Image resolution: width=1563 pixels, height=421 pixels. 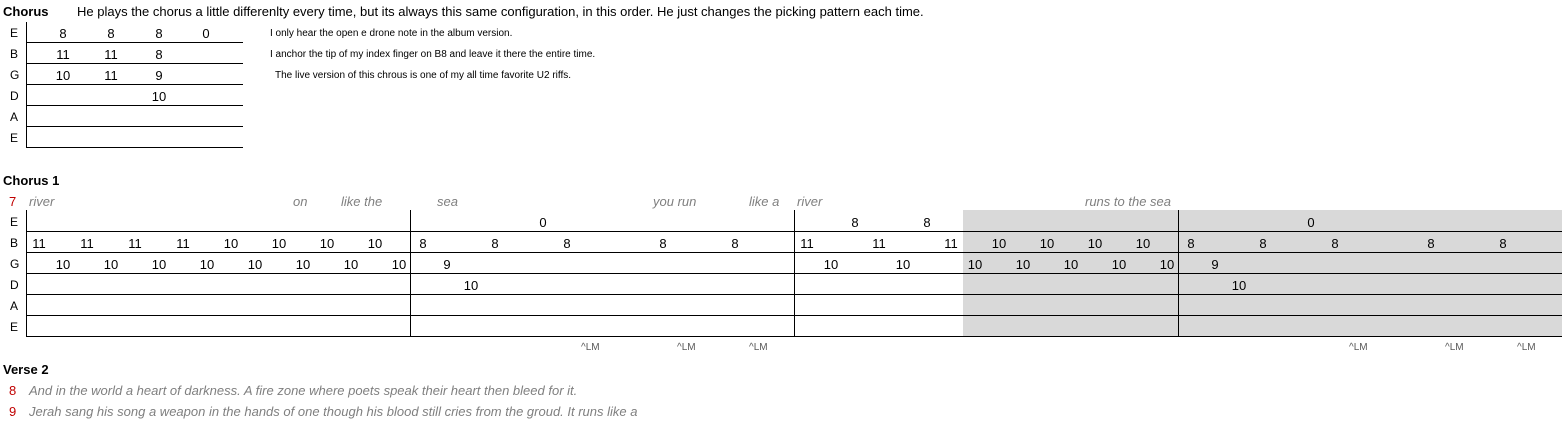 I want to click on chorus-string-label: B, so click(x=14, y=54).